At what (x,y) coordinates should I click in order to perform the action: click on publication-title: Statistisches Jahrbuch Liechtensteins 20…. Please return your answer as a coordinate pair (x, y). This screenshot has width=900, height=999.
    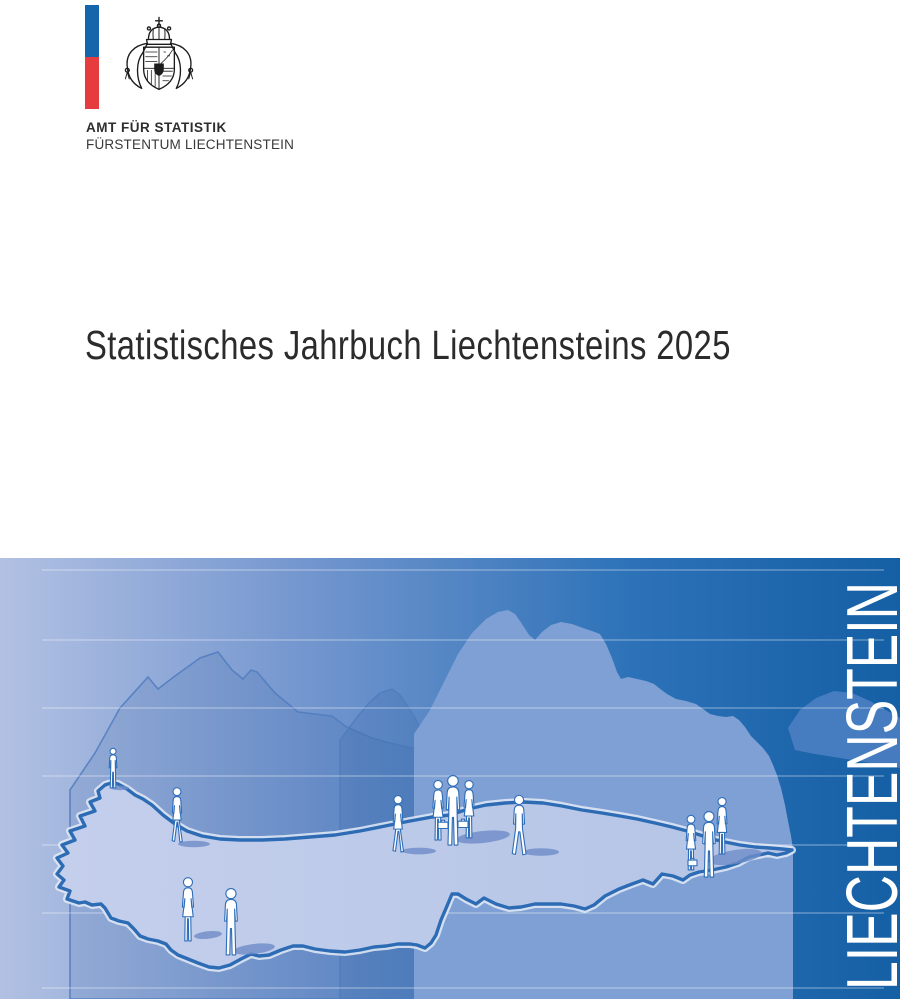
    Looking at the image, I should click on (408, 345).